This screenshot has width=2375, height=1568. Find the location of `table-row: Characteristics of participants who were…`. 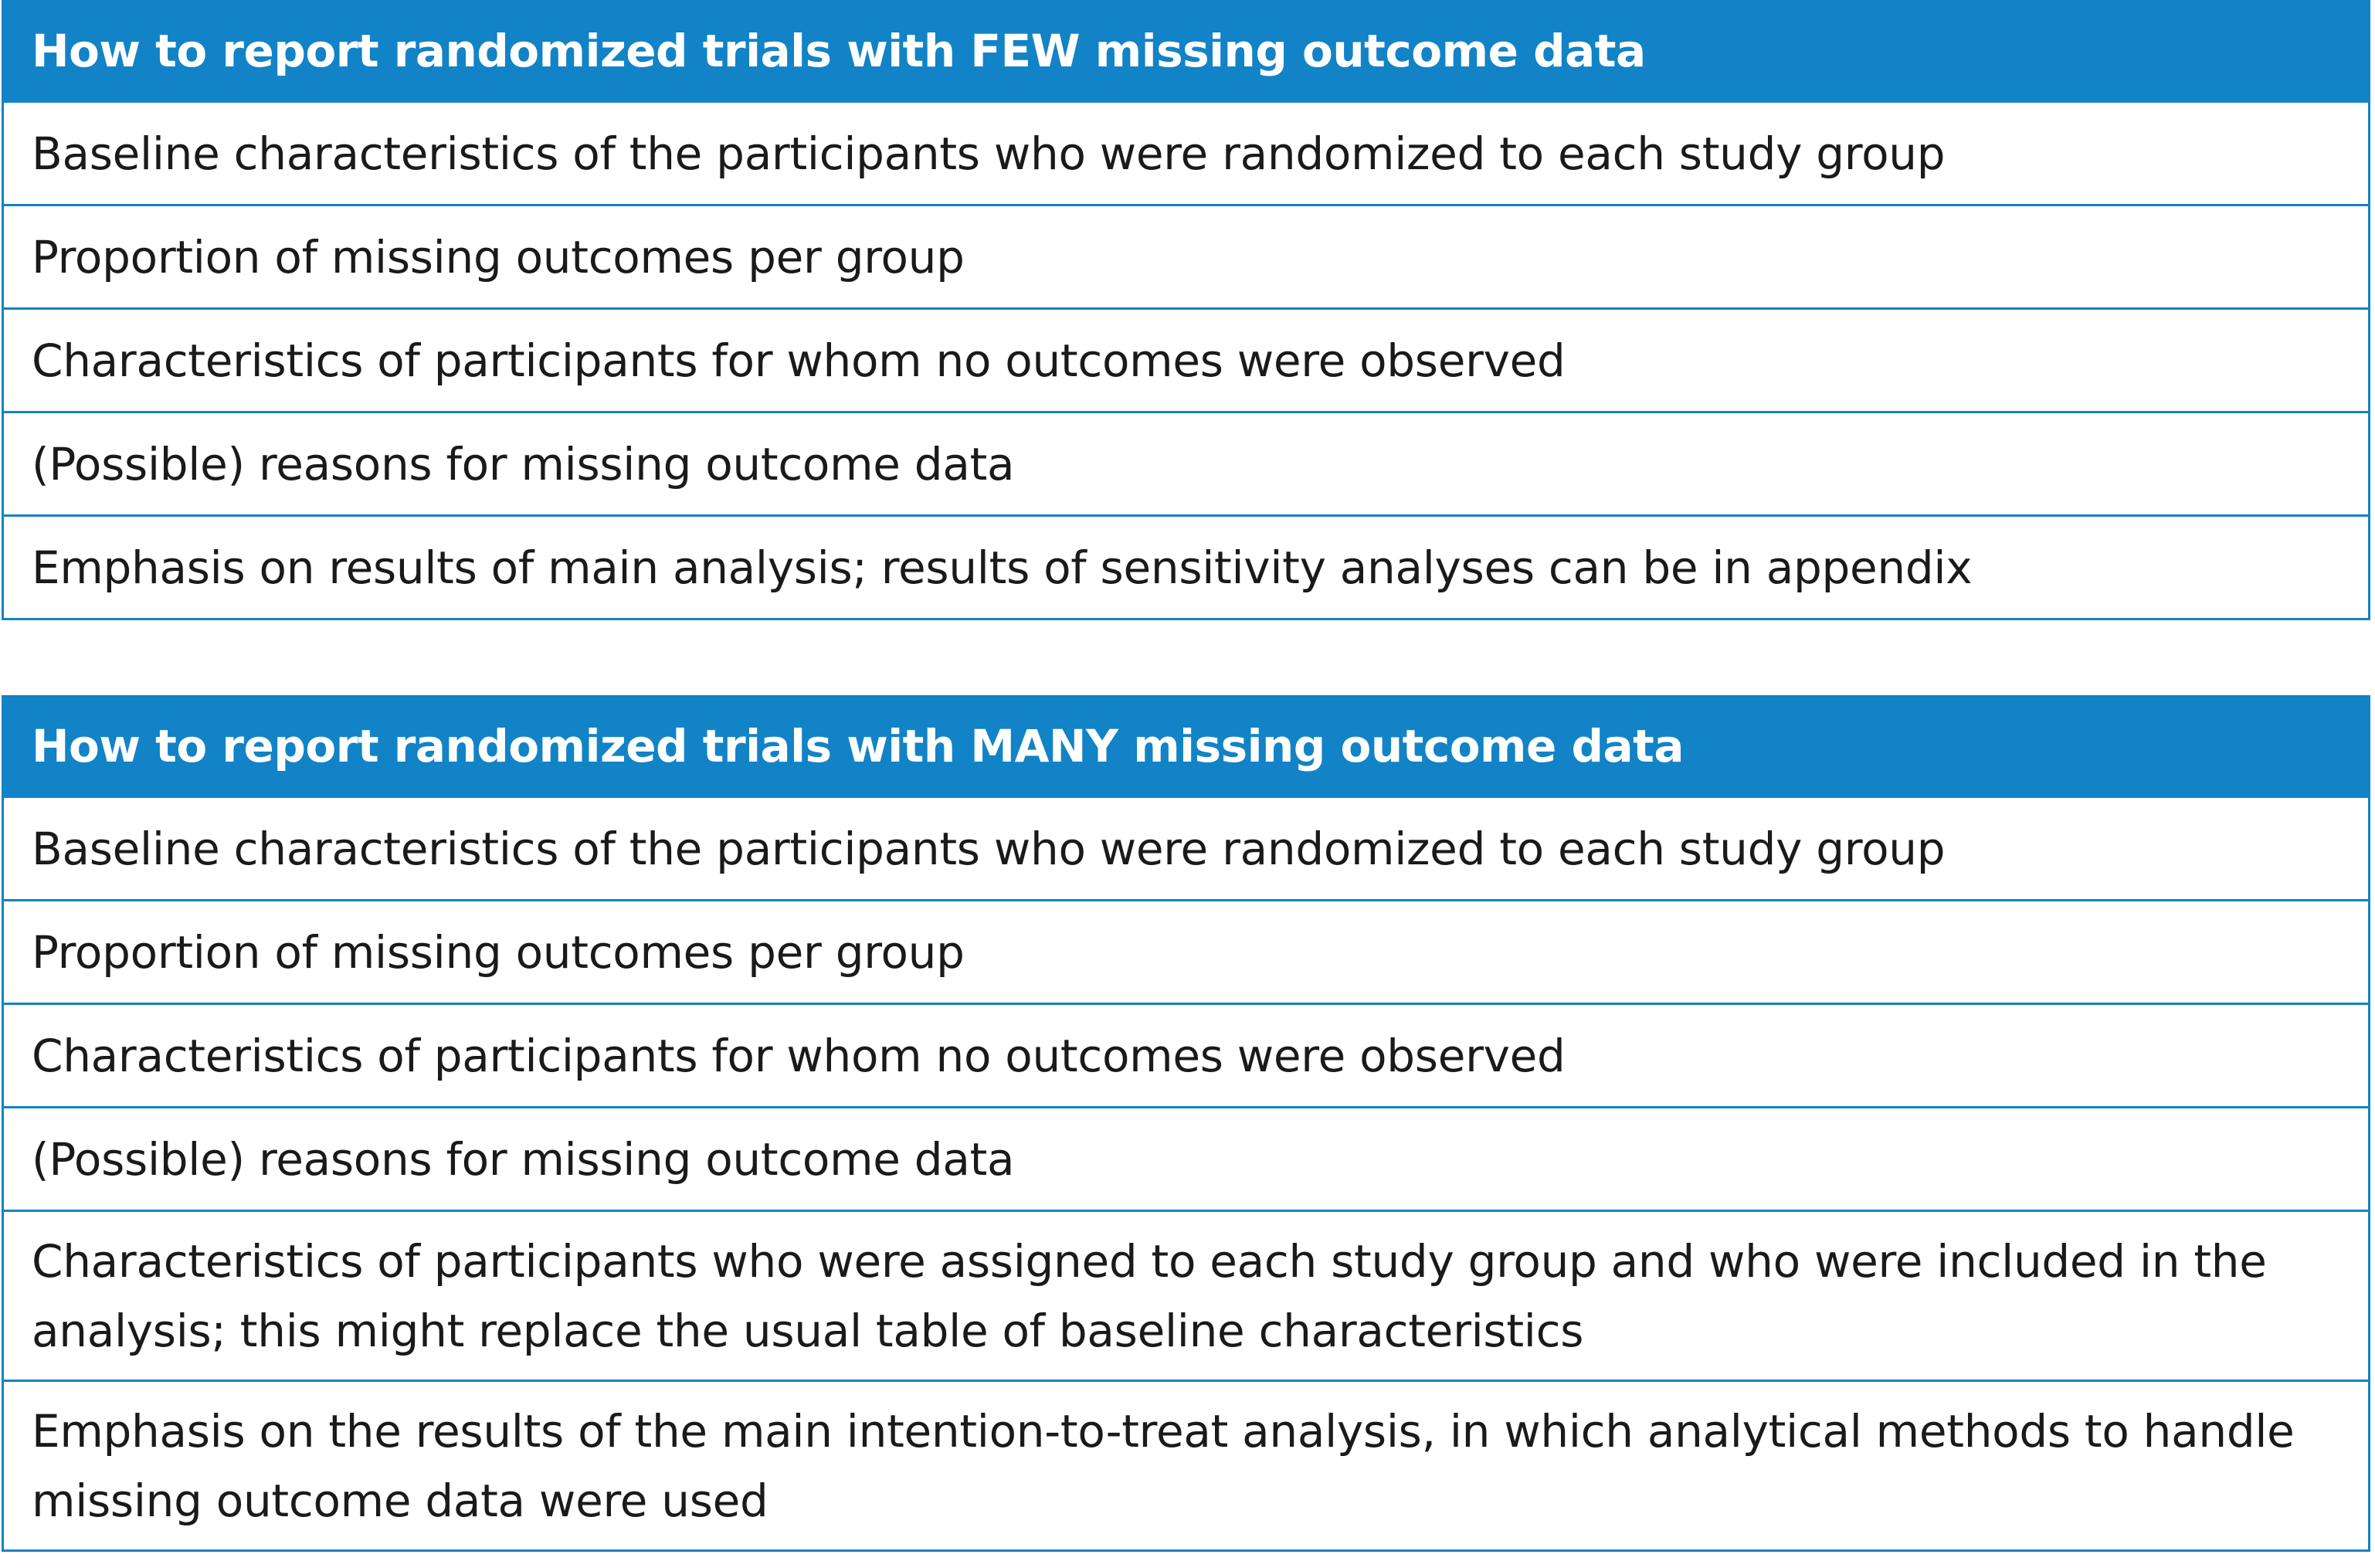

table-row: Characteristics of participants who were… is located at coordinates (1186, 1297).